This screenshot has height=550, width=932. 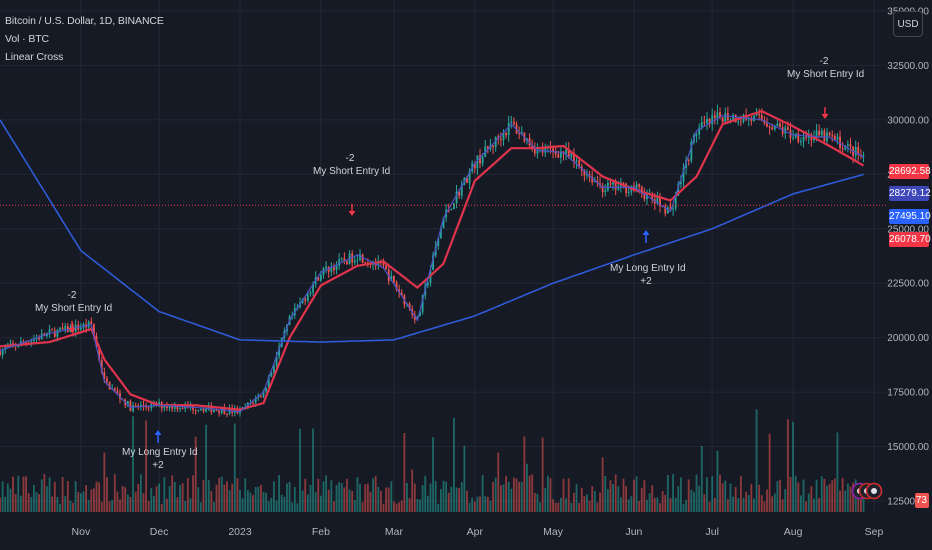 I want to click on volume-indicator-label: Vol · BTC, so click(x=27, y=39).